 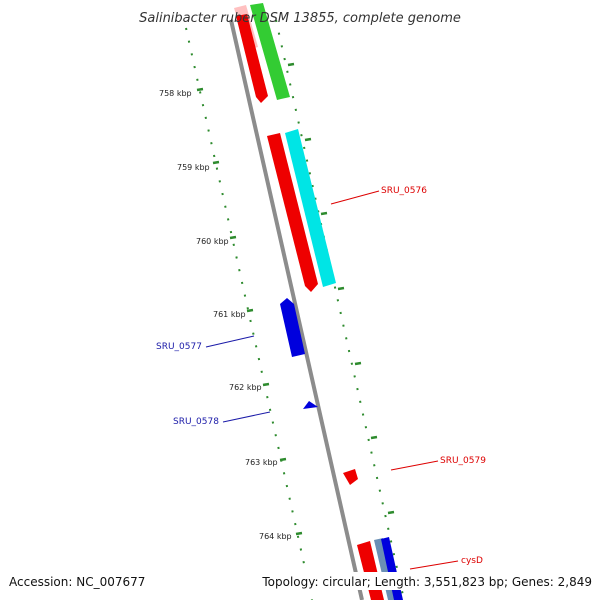 What do you see at coordinates (341, 288) in the screenshot?
I see `outer-tick-marks` at bounding box center [341, 288].